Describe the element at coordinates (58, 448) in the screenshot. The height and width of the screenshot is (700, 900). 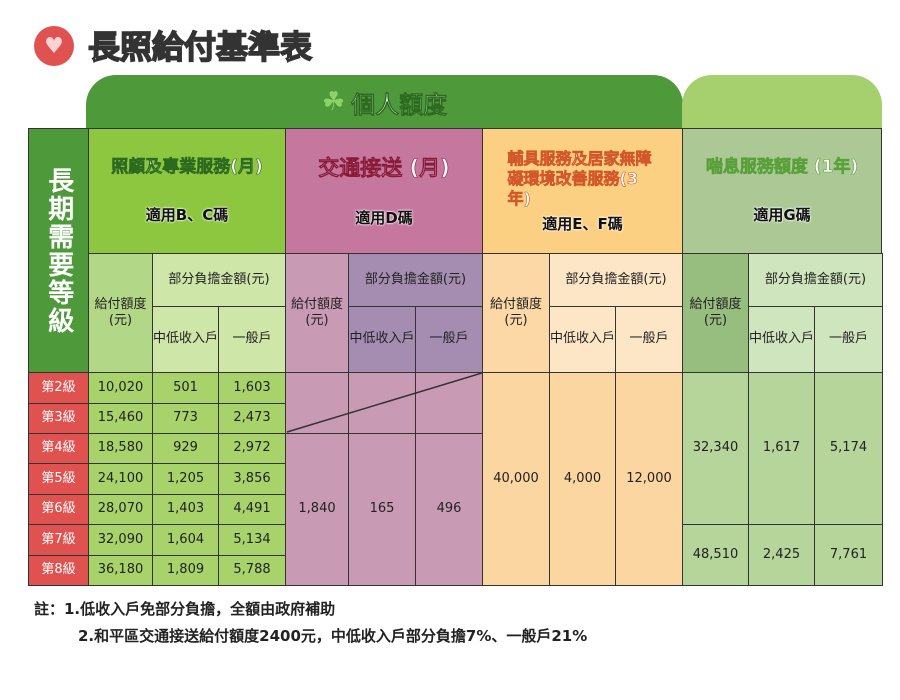
I see `level-label: 第4級` at that location.